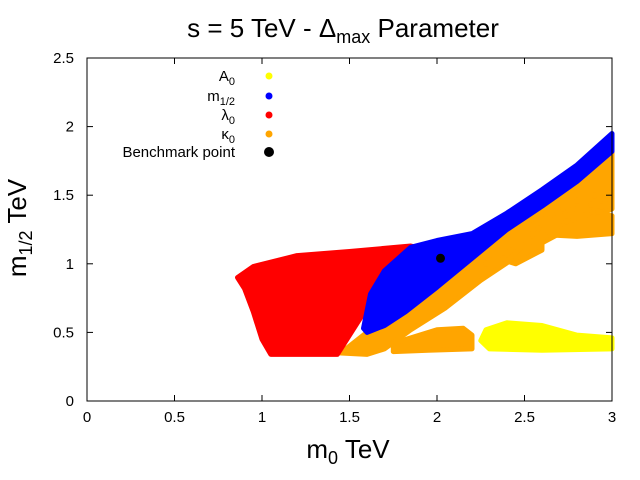 Image resolution: width=640 pixels, height=480 pixels. What do you see at coordinates (437, 417) in the screenshot?
I see `x-tick-label: 2` at bounding box center [437, 417].